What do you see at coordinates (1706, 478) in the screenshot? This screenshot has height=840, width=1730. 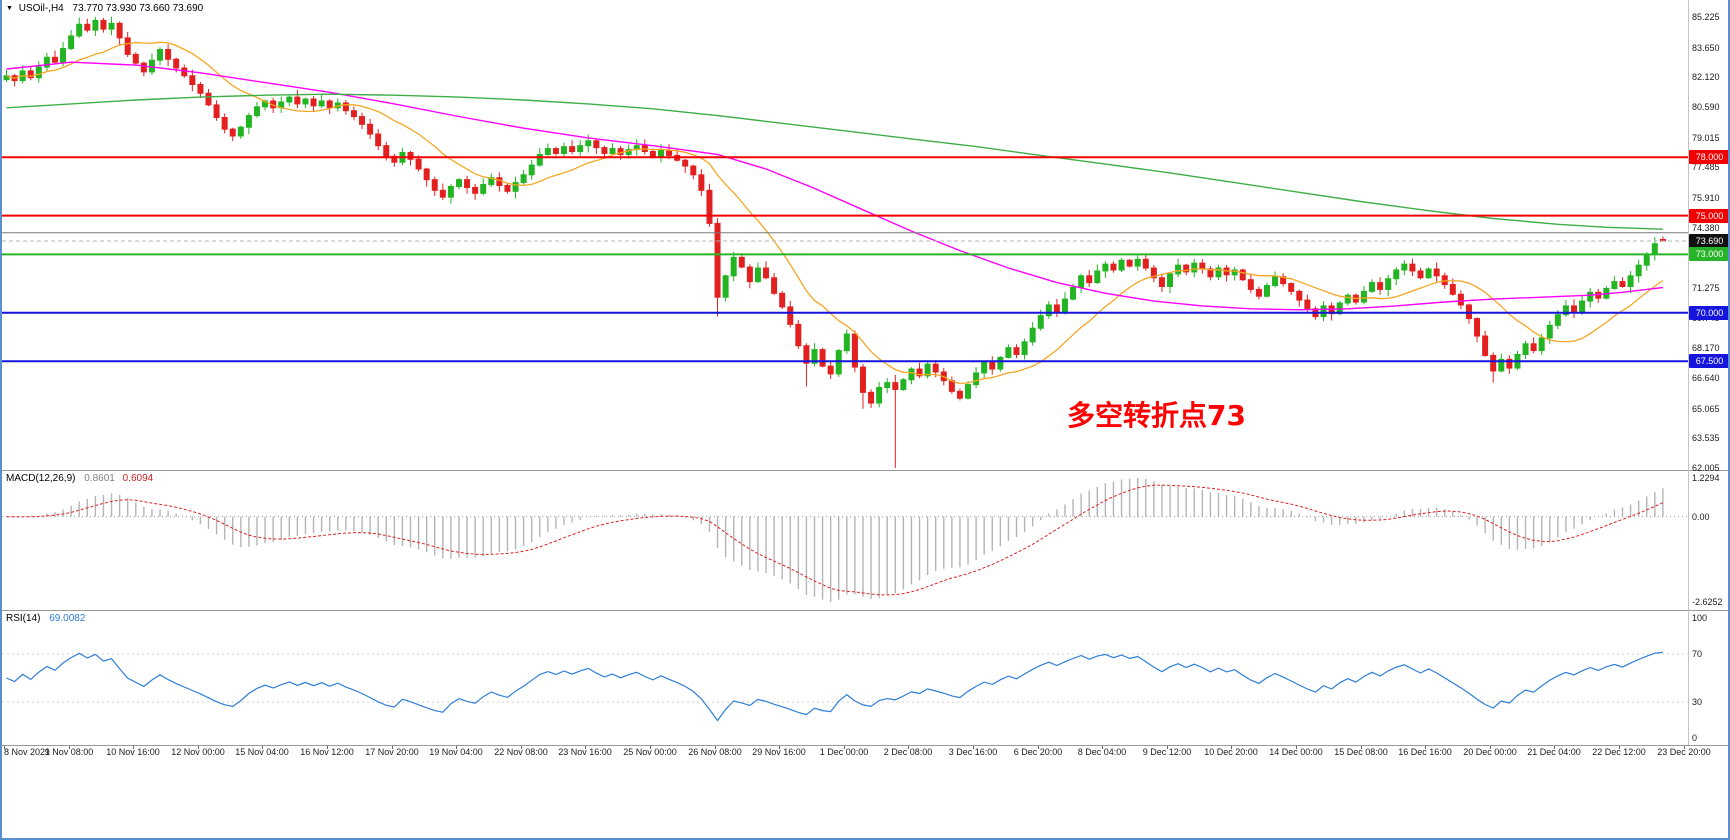 I see `macd-axis-label: 1.2294` at bounding box center [1706, 478].